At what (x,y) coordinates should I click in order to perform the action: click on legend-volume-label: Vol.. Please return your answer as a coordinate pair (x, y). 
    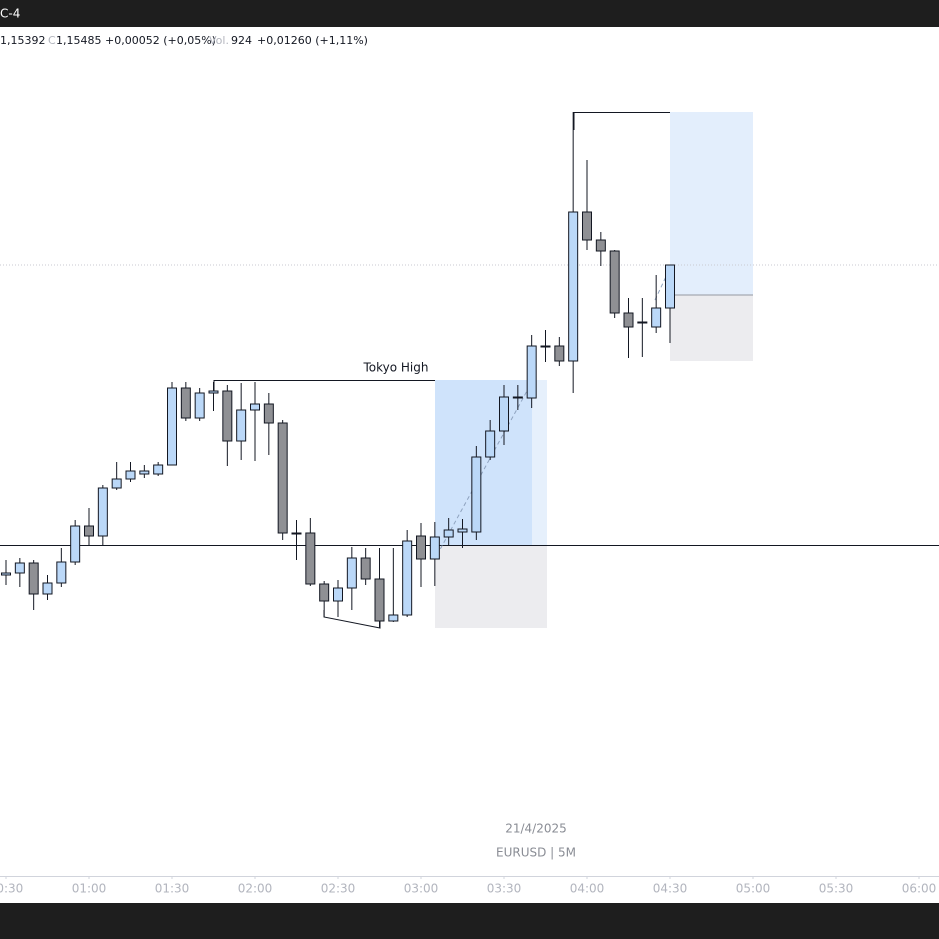
    Looking at the image, I should click on (219, 40).